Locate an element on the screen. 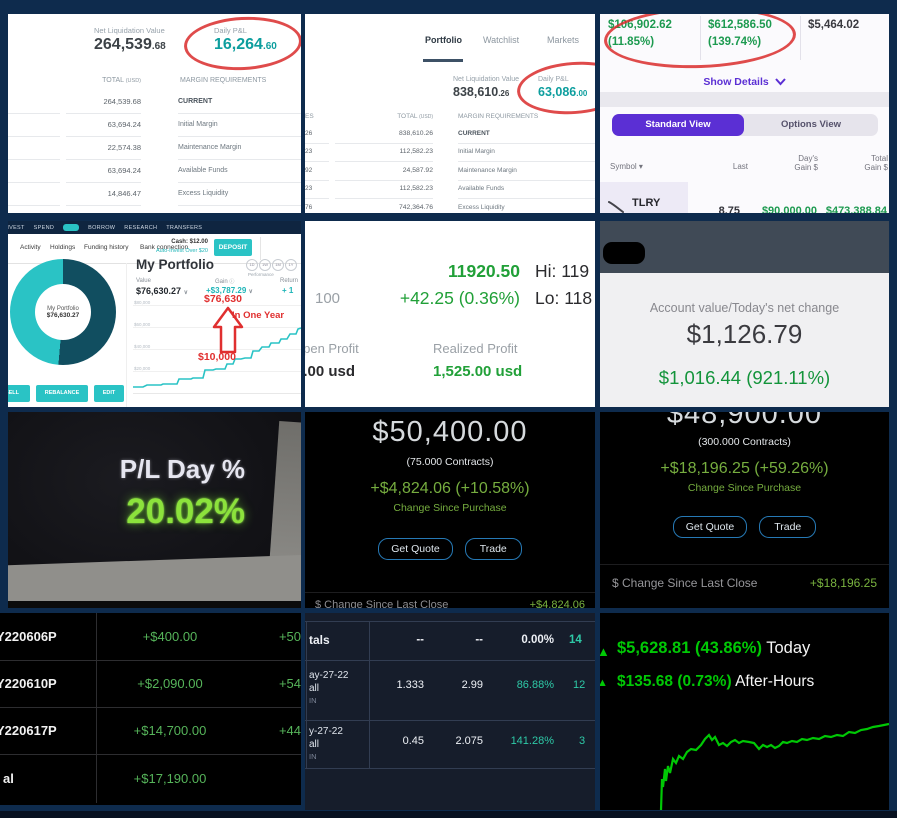  range-1d-button: 1D is located at coordinates (252, 265).